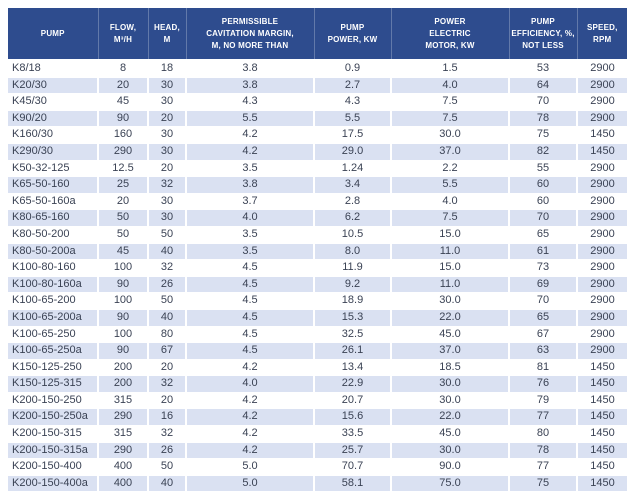  Describe the element at coordinates (317, 318) in the screenshot. I see `table-row: K100-65-200a 90 40 4.5 15.3 22.0 65 2900` at that location.